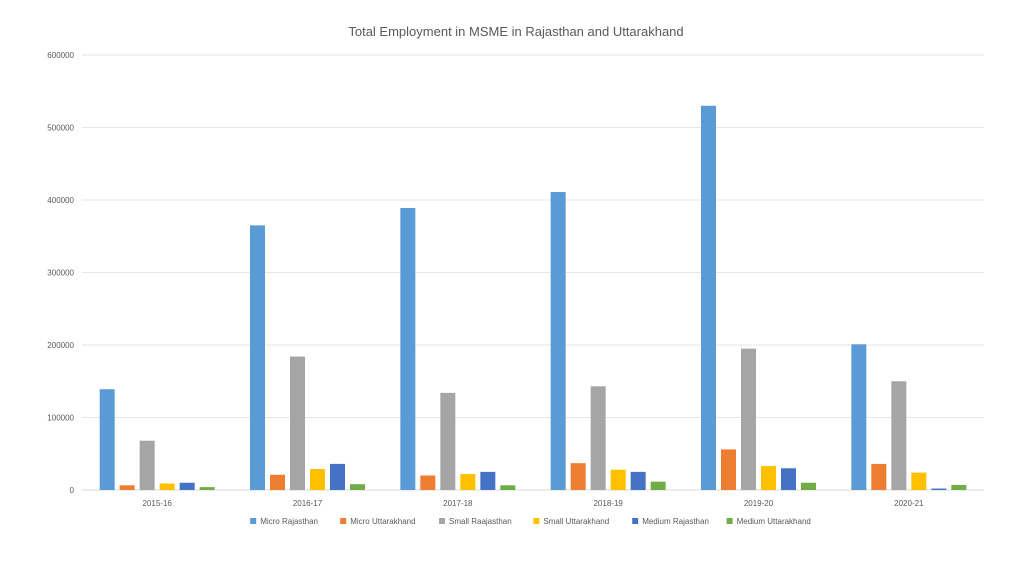 The width and height of the screenshot is (1024, 576). I want to click on y-tick-label: 100000, so click(60, 418).